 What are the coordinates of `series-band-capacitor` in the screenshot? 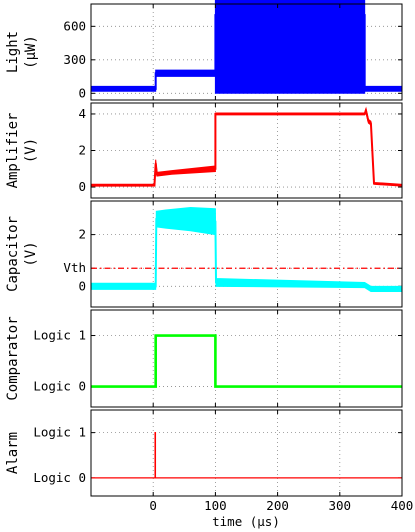 It's located at (246, 249).